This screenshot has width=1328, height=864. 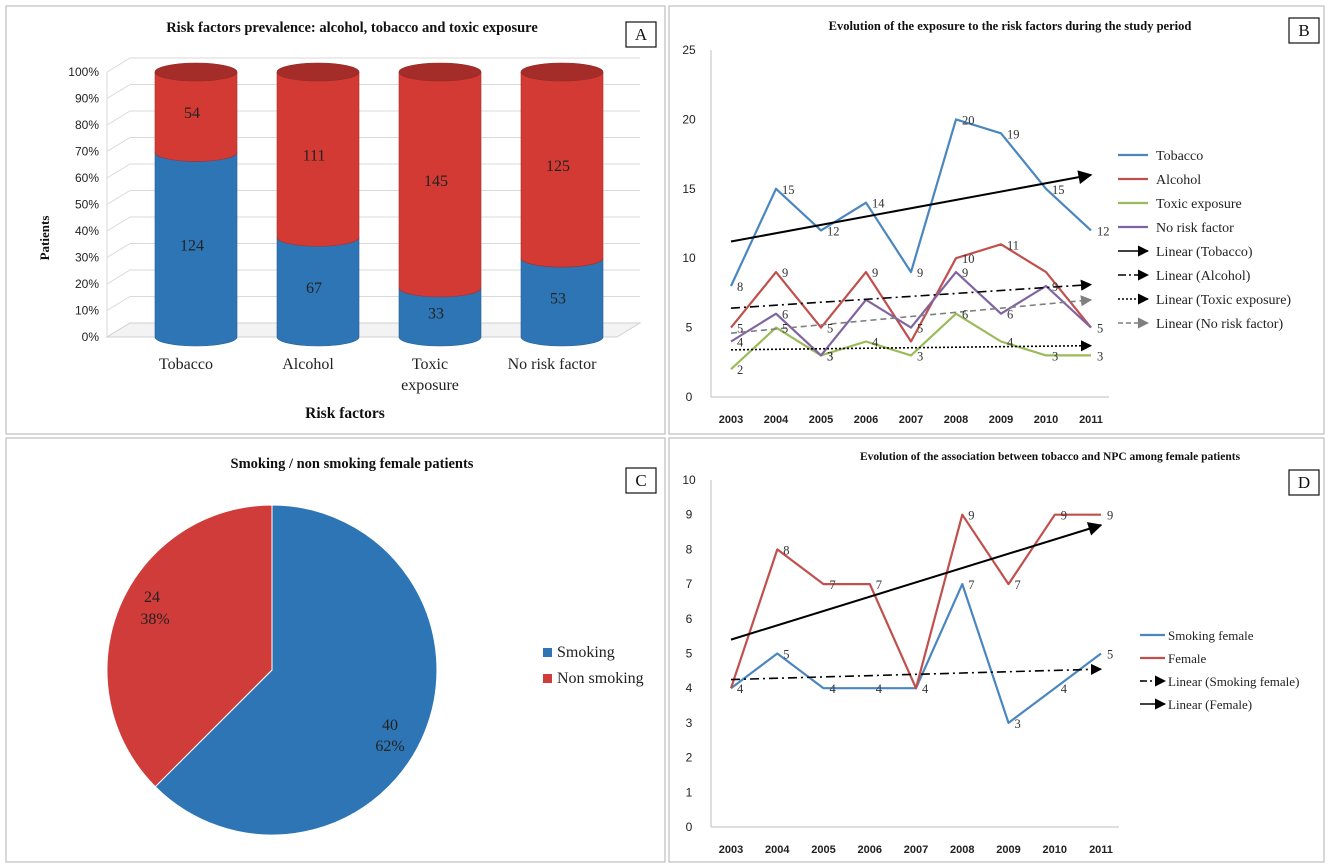 What do you see at coordinates (83, 72) in the screenshot?
I see `y-tick-label: 100%` at bounding box center [83, 72].